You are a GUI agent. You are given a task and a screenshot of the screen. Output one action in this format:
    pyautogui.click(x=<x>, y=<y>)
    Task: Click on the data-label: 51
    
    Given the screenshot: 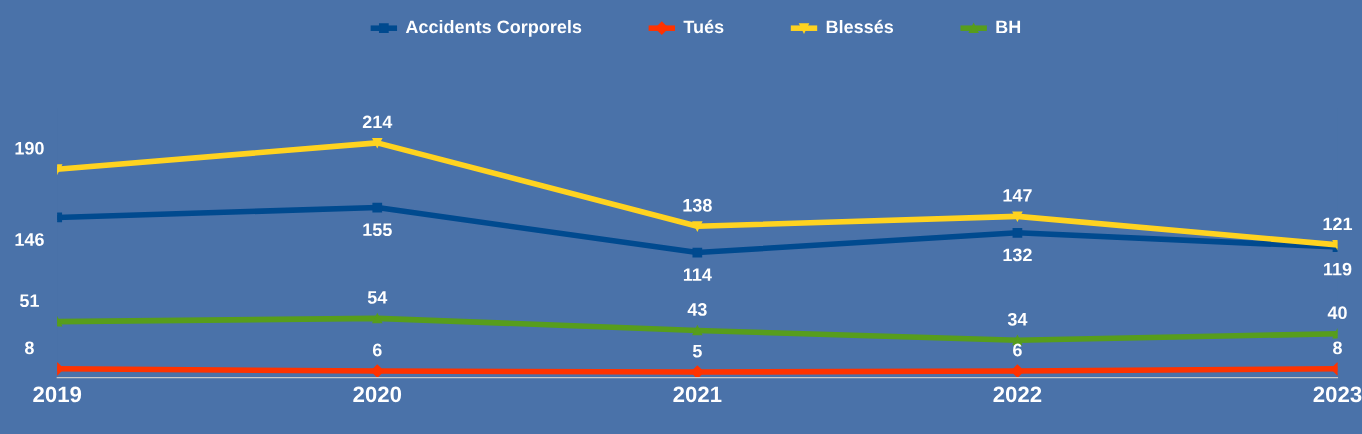 What is the action you would take?
    pyautogui.click(x=29, y=301)
    